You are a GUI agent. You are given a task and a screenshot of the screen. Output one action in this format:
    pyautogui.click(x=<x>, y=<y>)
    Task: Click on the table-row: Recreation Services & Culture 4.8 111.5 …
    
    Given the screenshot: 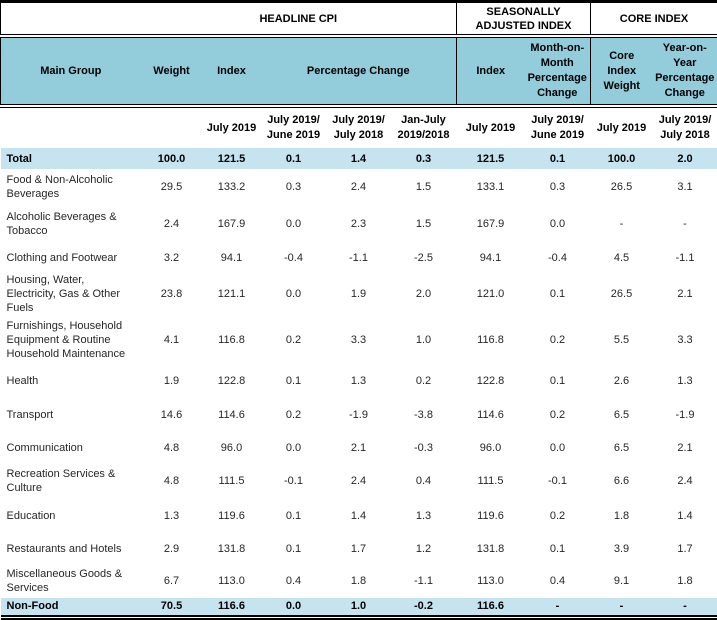 What is the action you would take?
    pyautogui.click(x=359, y=480)
    